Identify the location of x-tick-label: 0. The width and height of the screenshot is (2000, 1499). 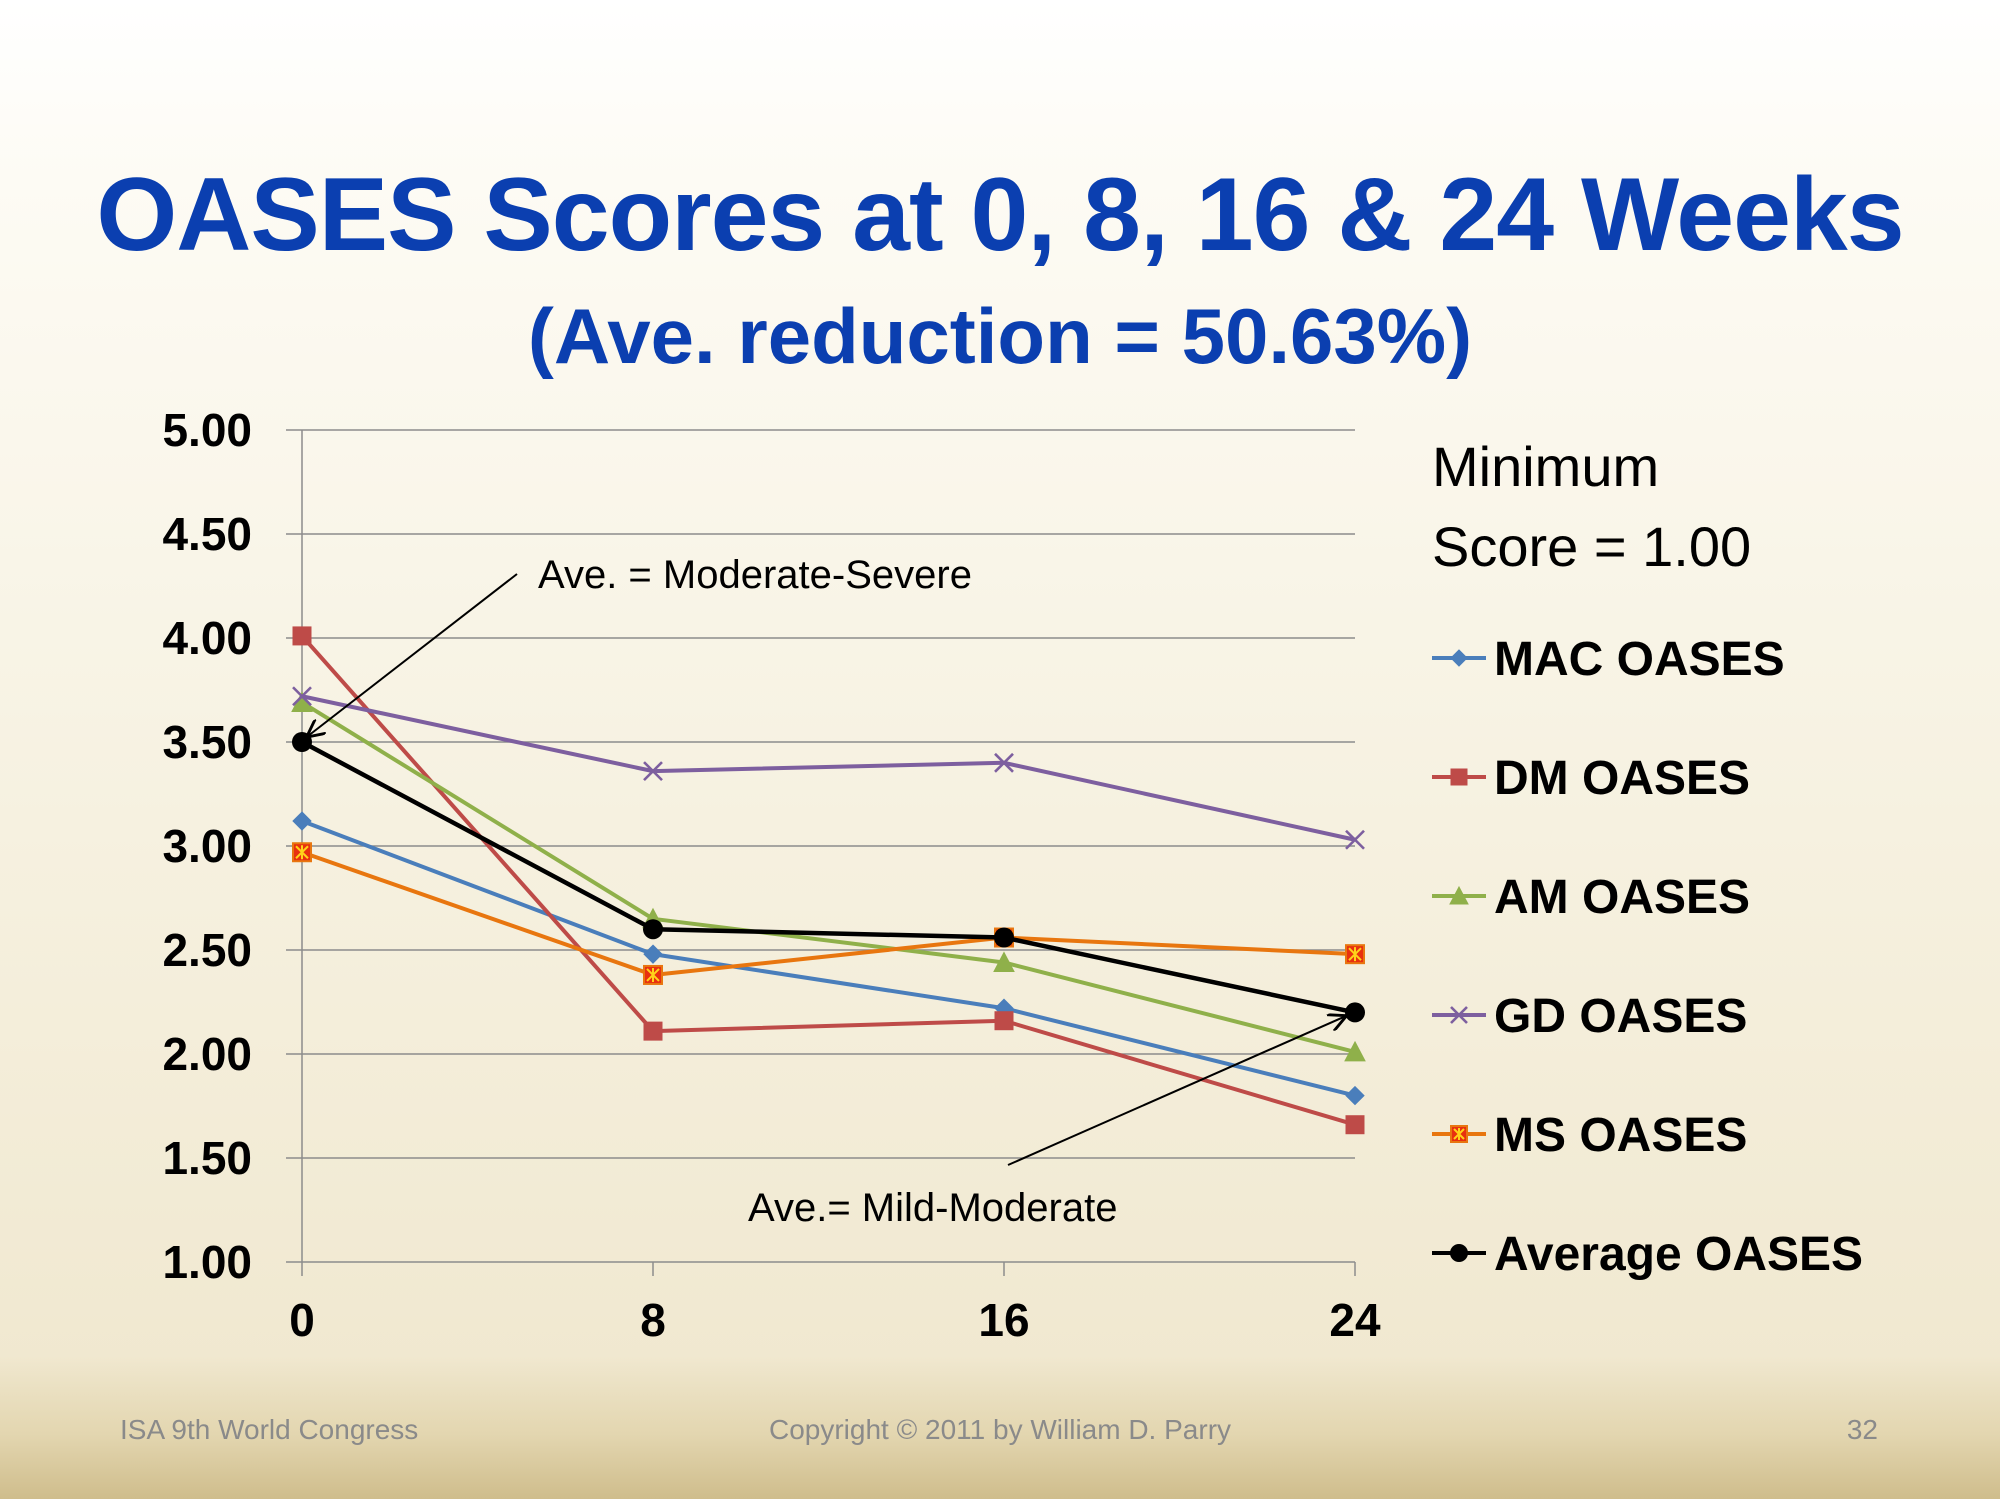
(302, 1320).